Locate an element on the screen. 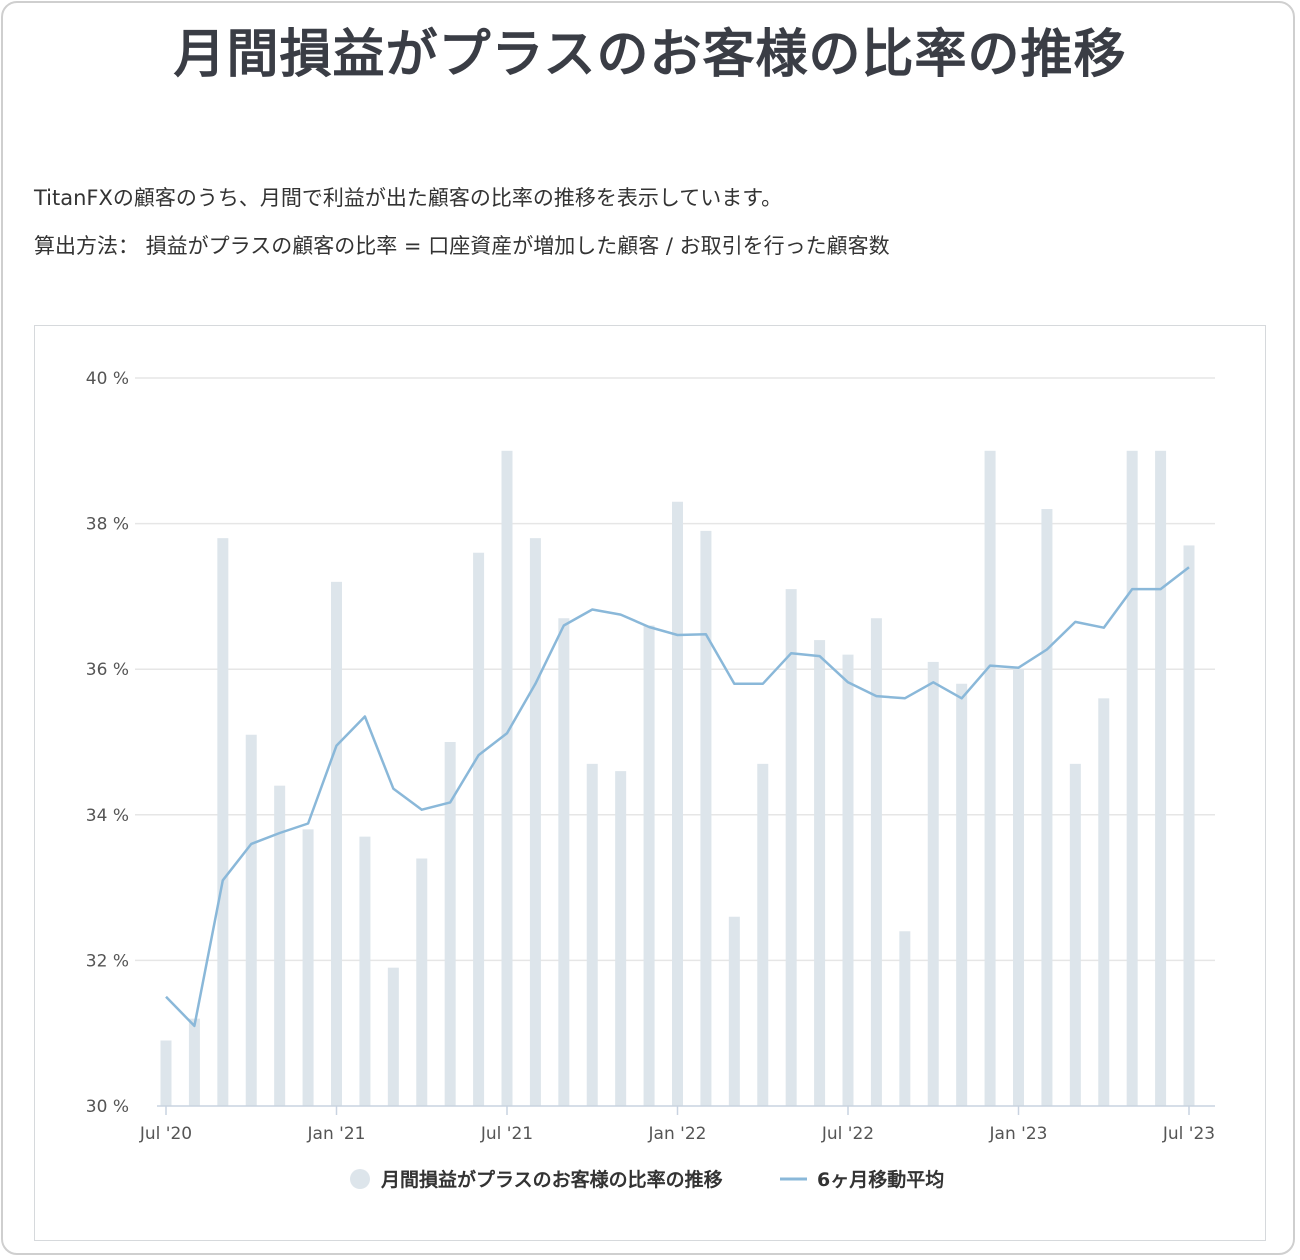 The width and height of the screenshot is (1300, 1260). y-tick-label: 40 % is located at coordinates (107, 379).